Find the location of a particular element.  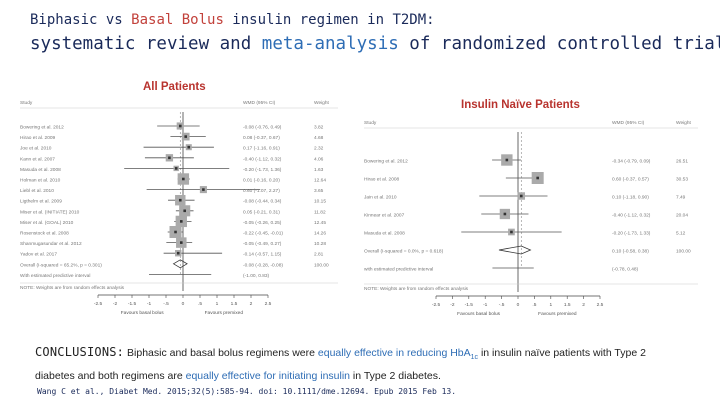

conclusion-e1-text: equally effective in reducing HbA is located at coordinates (394, 353).